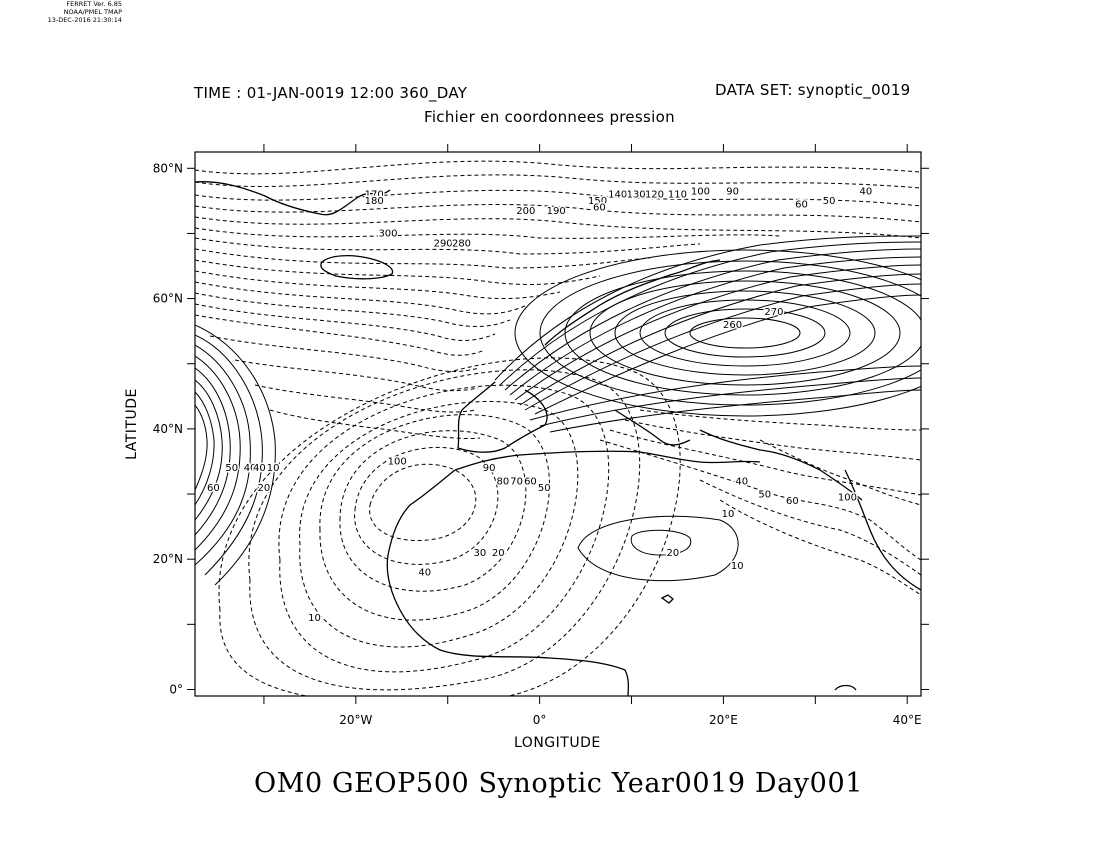 Image resolution: width=1100 pixels, height=850 pixels. Describe the element at coordinates (168, 168) in the screenshot. I see `lat-tick-label: 80°N` at that location.